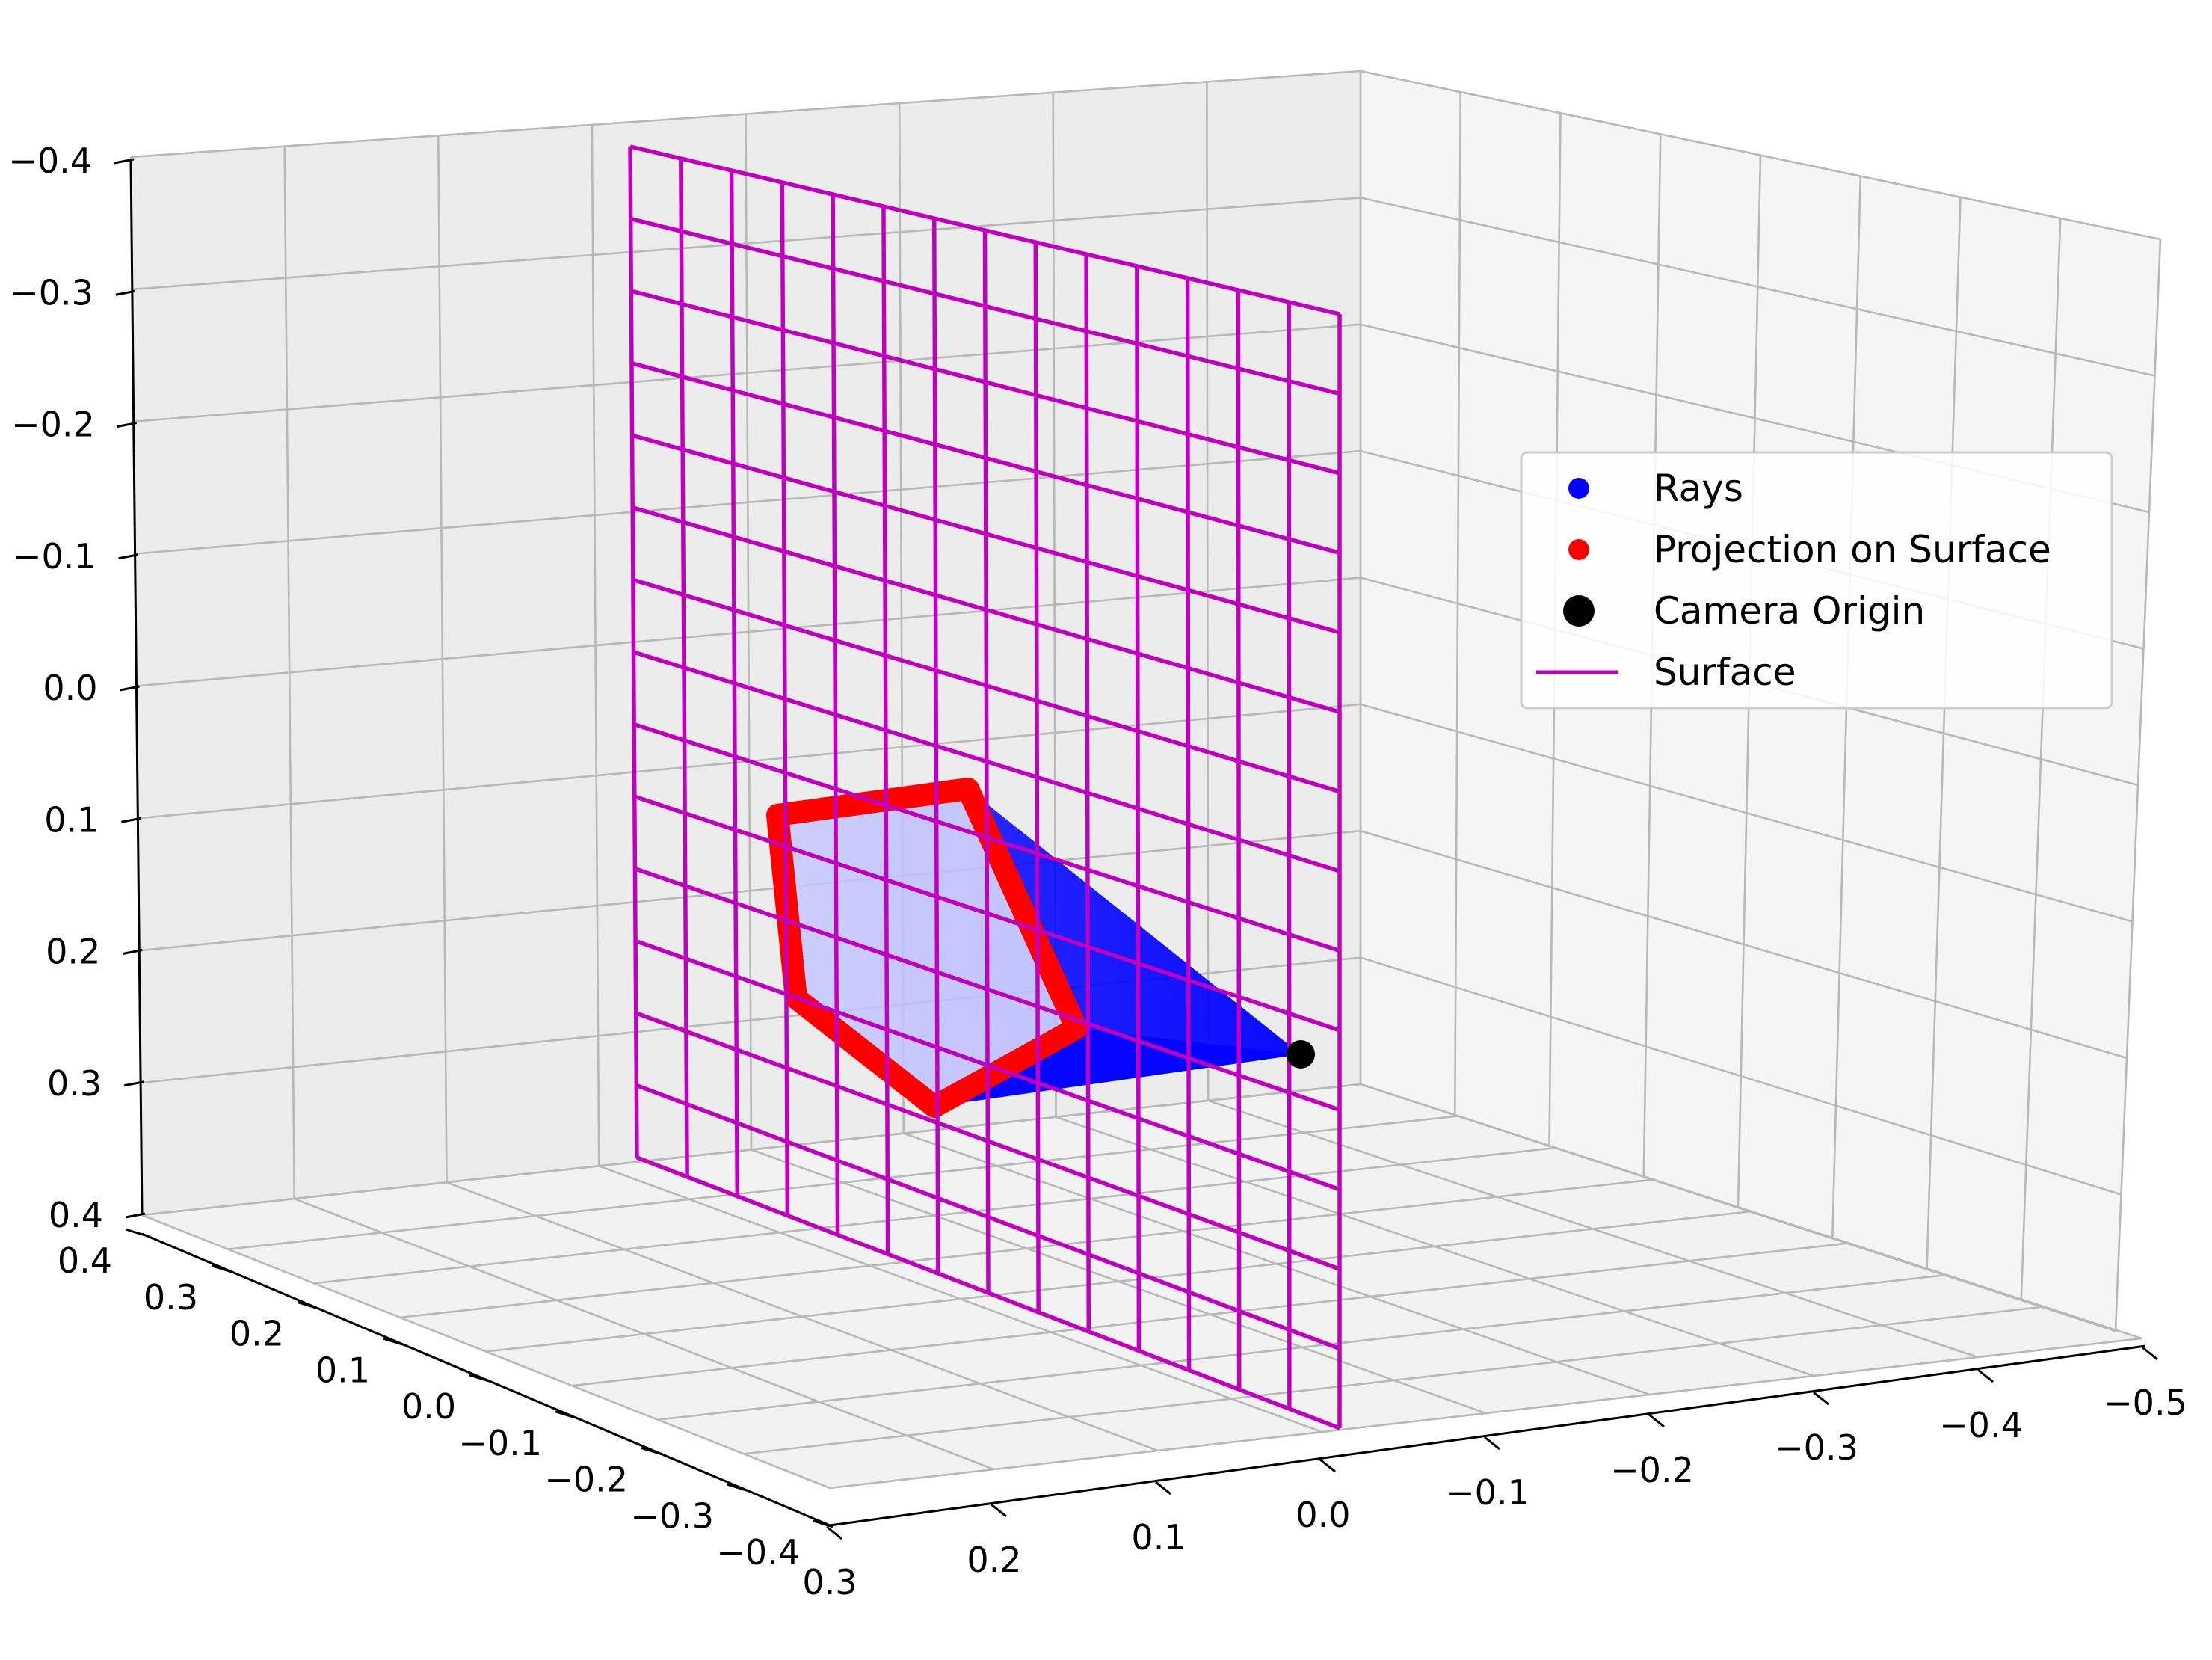 The height and width of the screenshot is (1660, 2212). Describe the element at coordinates (1981, 1425) in the screenshot. I see `x-tick-label: −0.4` at that location.